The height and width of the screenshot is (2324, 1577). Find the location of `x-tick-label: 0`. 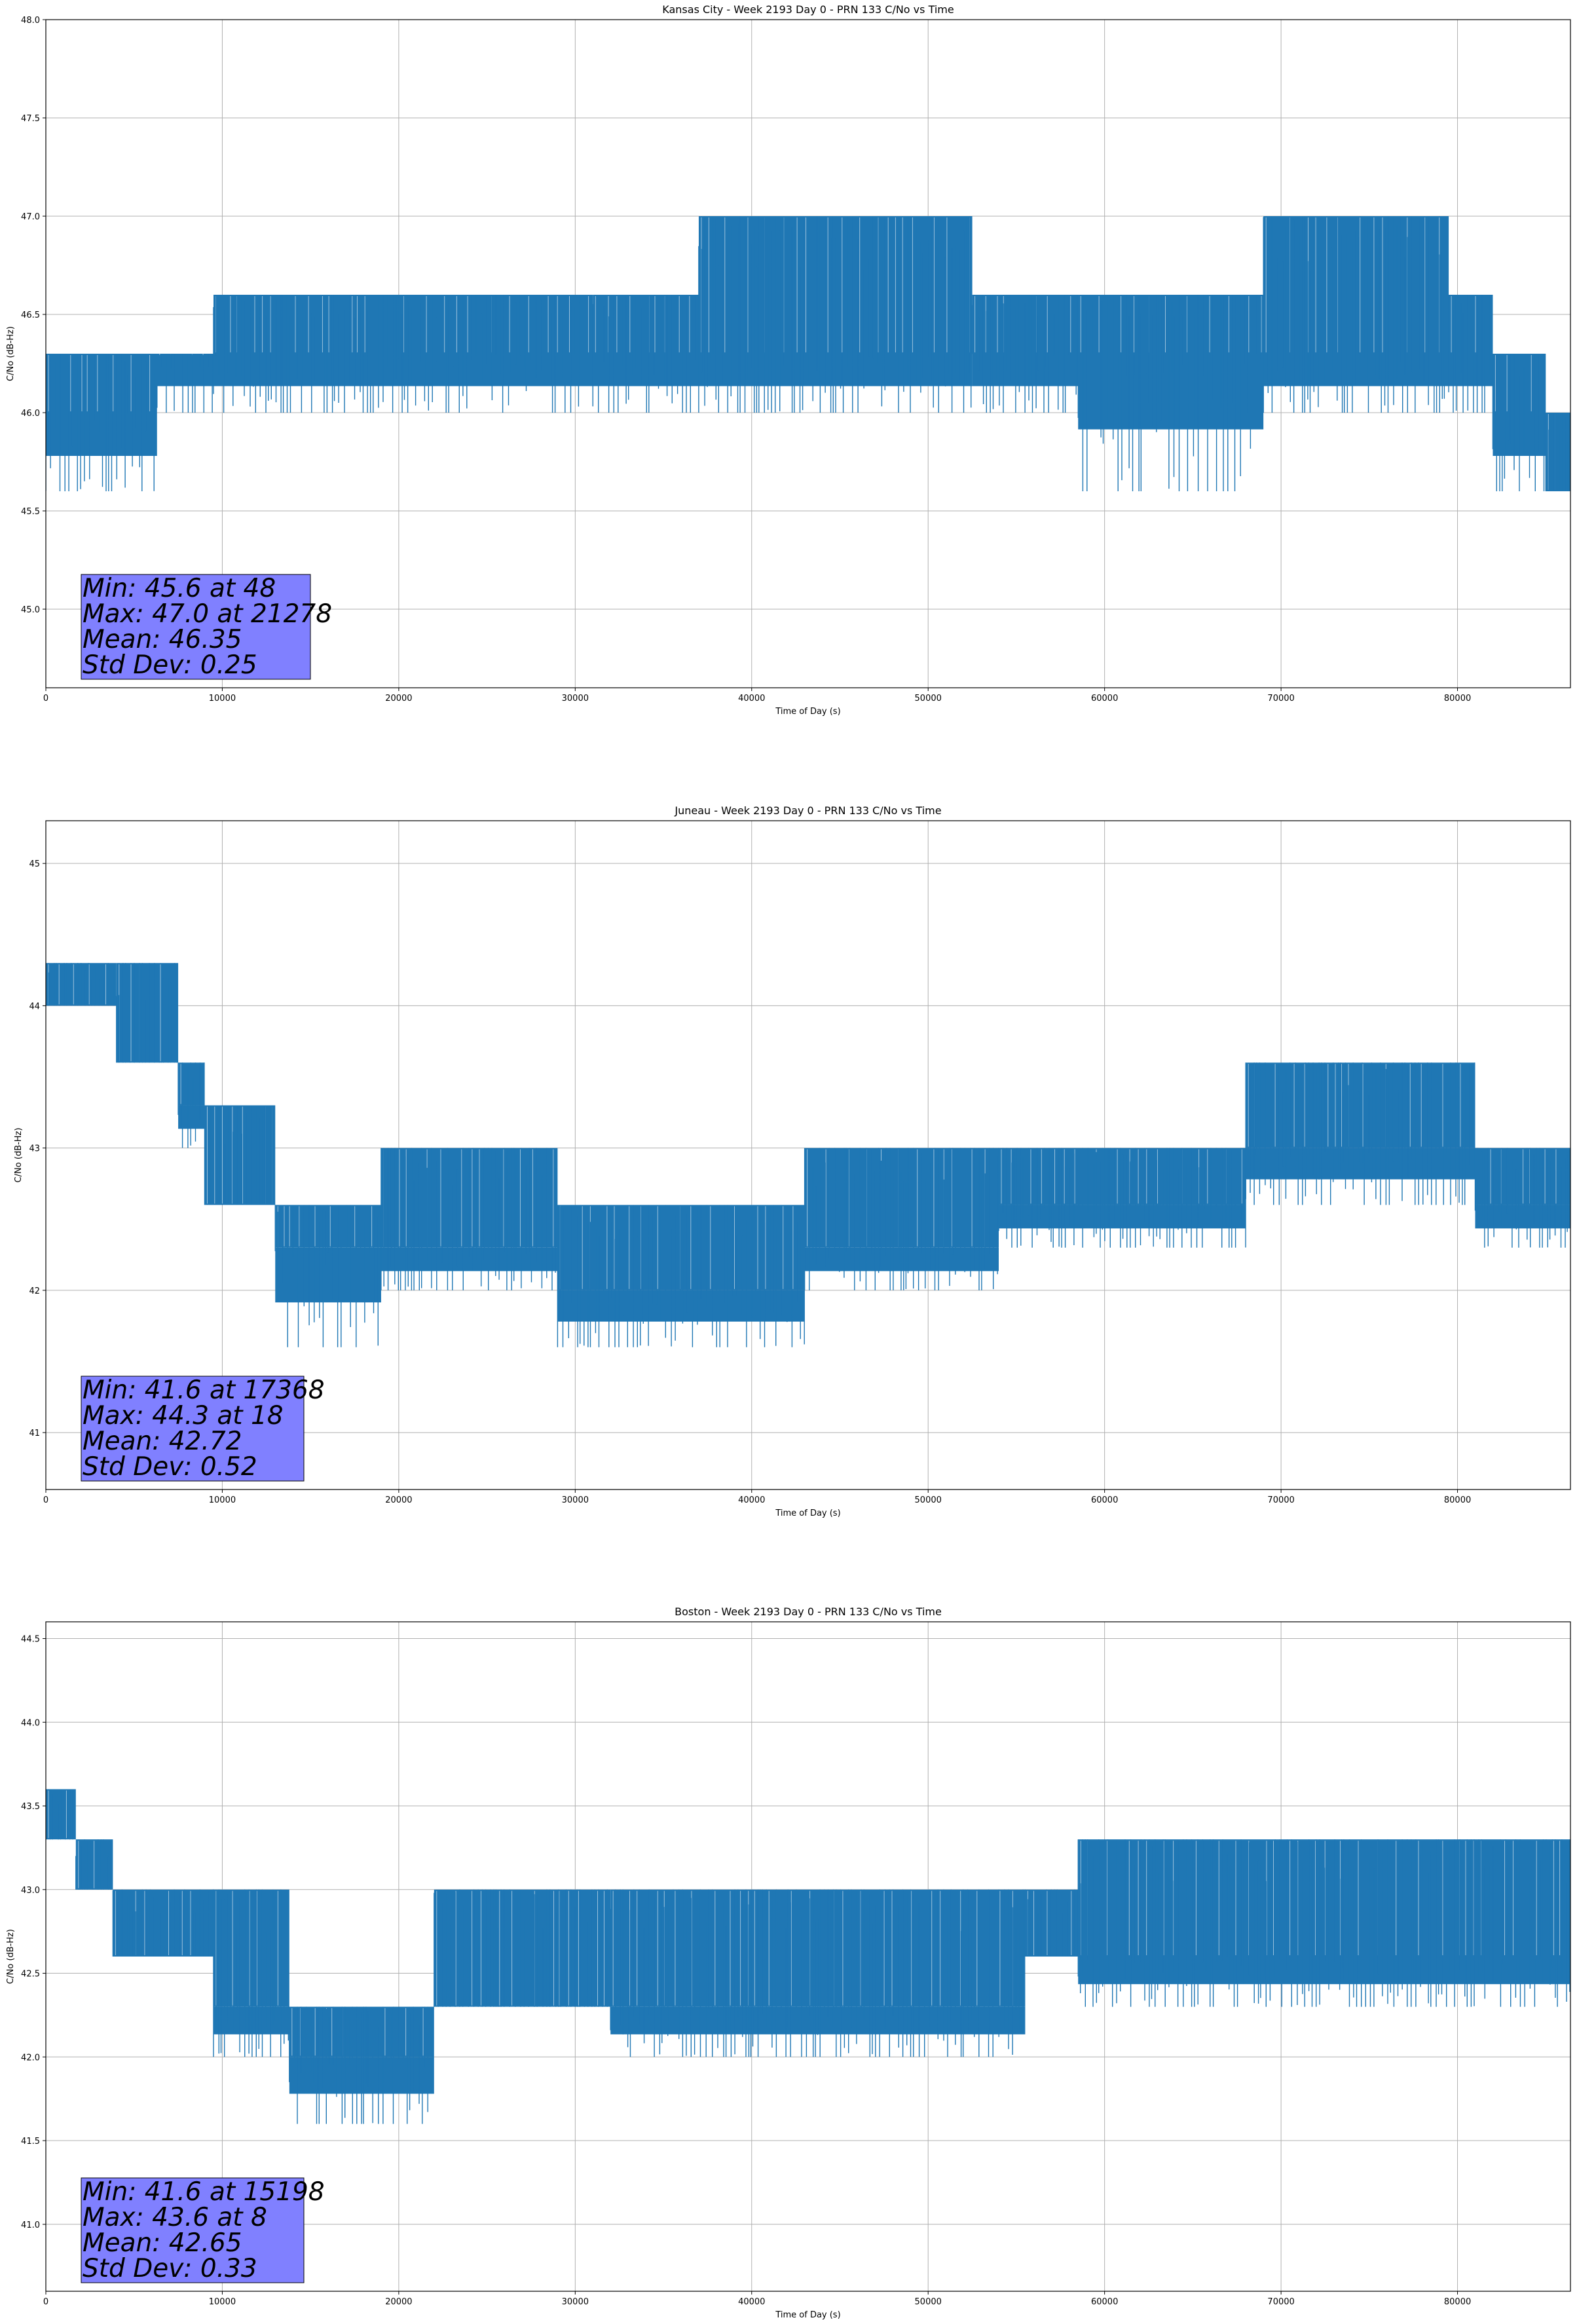

x-tick-label: 0 is located at coordinates (45, 2302).